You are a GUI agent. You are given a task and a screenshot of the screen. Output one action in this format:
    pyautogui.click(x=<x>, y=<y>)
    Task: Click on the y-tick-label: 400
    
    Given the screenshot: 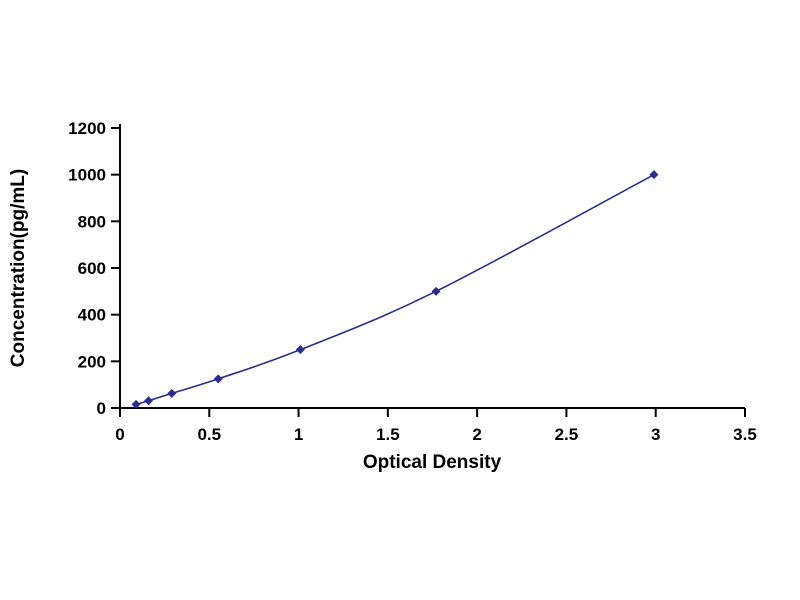 What is the action you would take?
    pyautogui.click(x=92, y=315)
    